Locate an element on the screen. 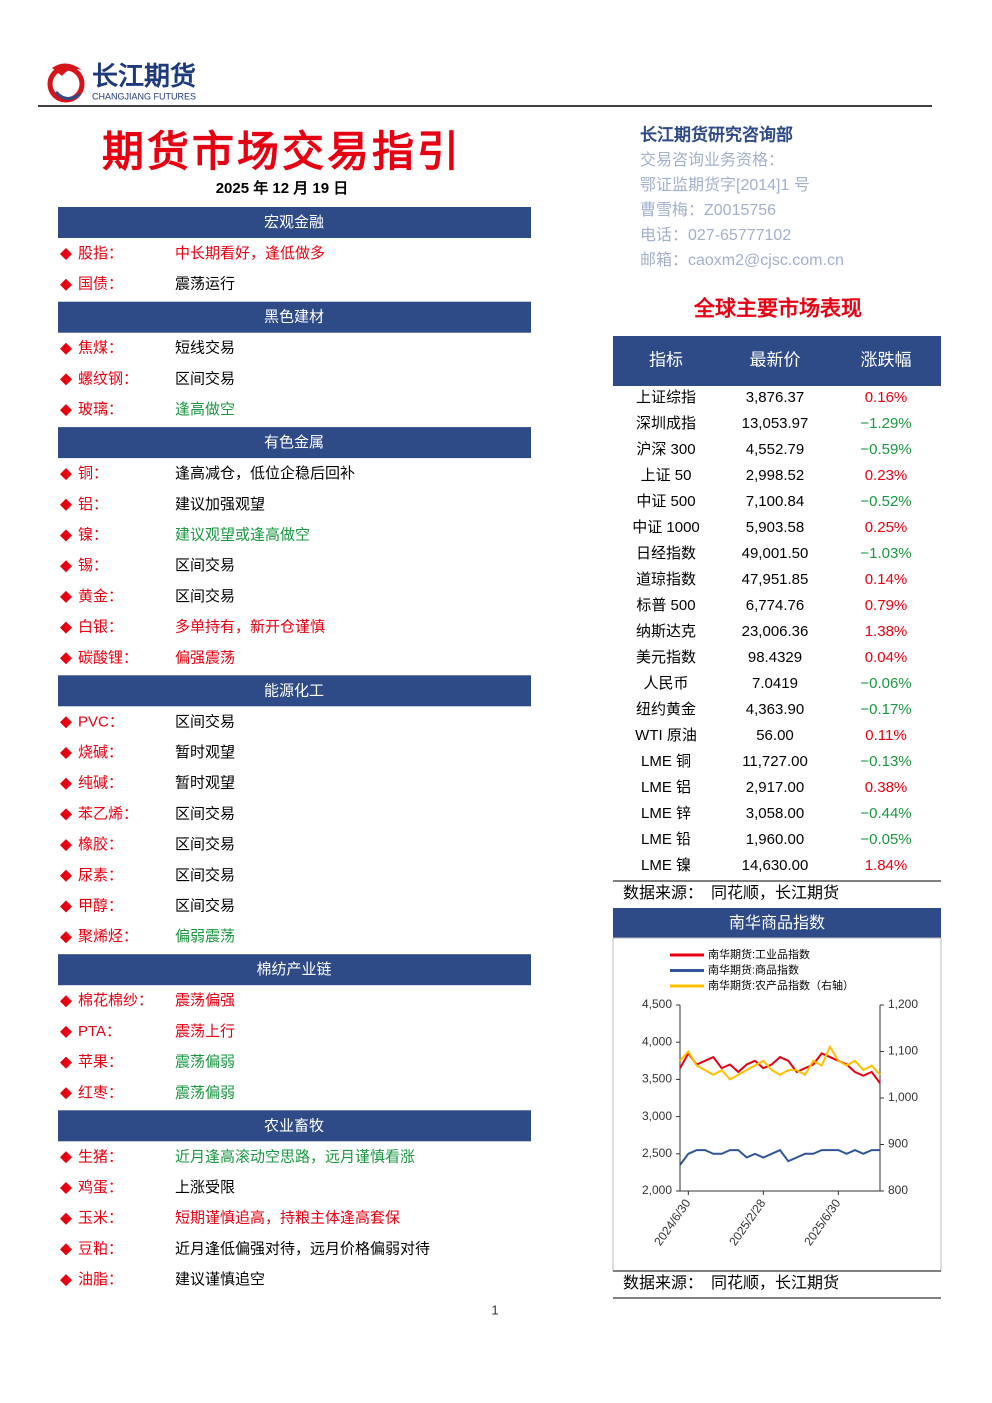 The height and width of the screenshot is (1403, 992). table-cell: LME 镍 is located at coordinates (666, 865).